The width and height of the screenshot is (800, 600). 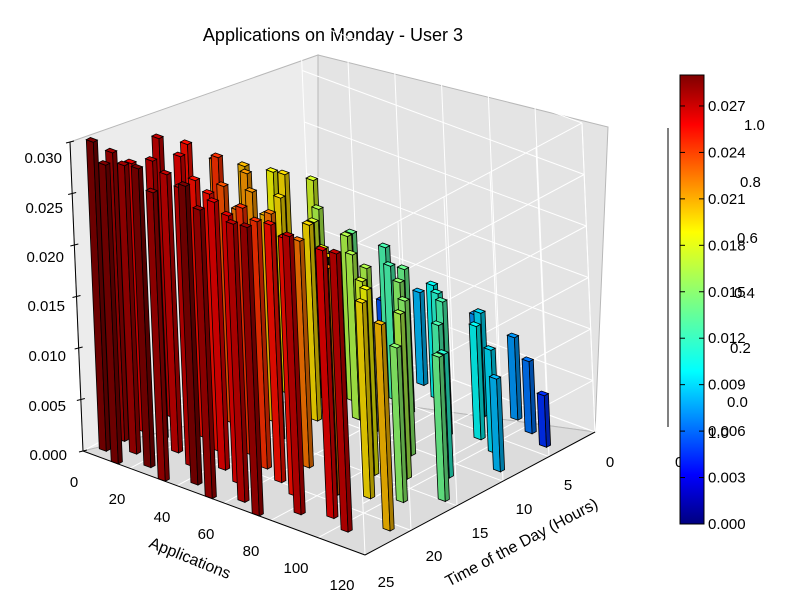 What do you see at coordinates (224, 503) in the screenshot?
I see `x-axis-line` at bounding box center [224, 503].